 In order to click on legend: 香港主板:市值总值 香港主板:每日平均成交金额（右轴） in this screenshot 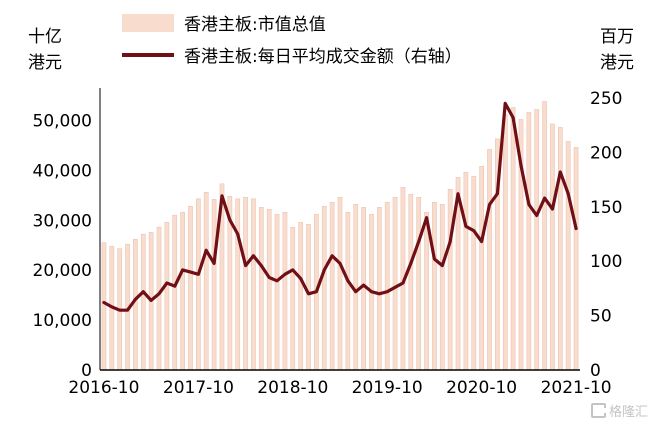, I will do `click(292, 38)`.